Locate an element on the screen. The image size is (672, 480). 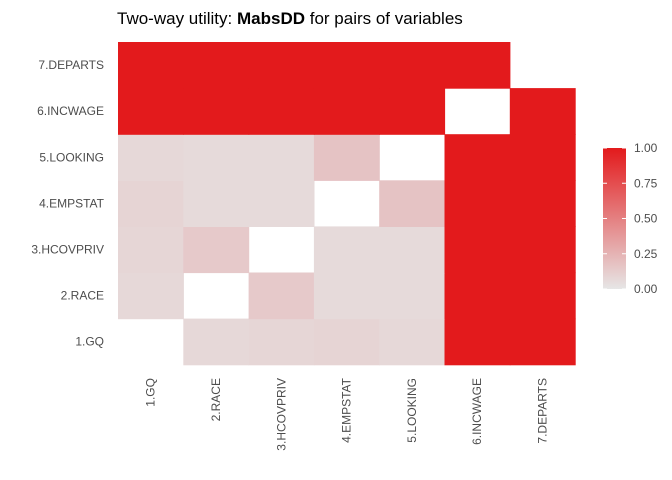
legend-tick-label-4: 0.00 is located at coordinates (646, 289).